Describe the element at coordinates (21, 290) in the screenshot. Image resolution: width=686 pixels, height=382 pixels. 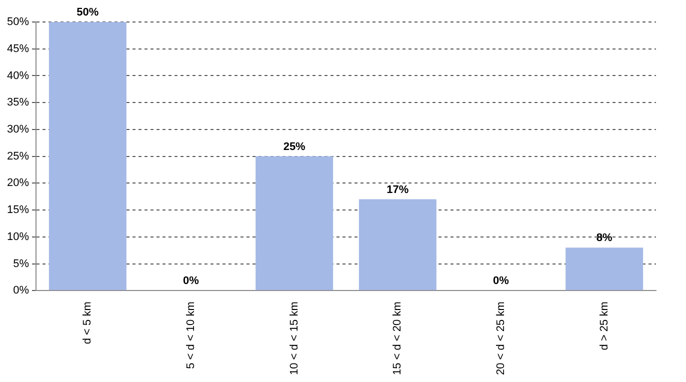
I see `y-tick-label: 0%` at that location.